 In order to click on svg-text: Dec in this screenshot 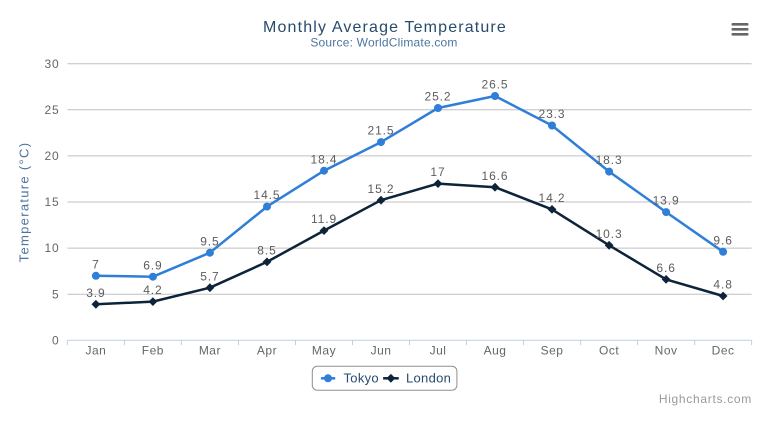, I will do `click(723, 351)`.